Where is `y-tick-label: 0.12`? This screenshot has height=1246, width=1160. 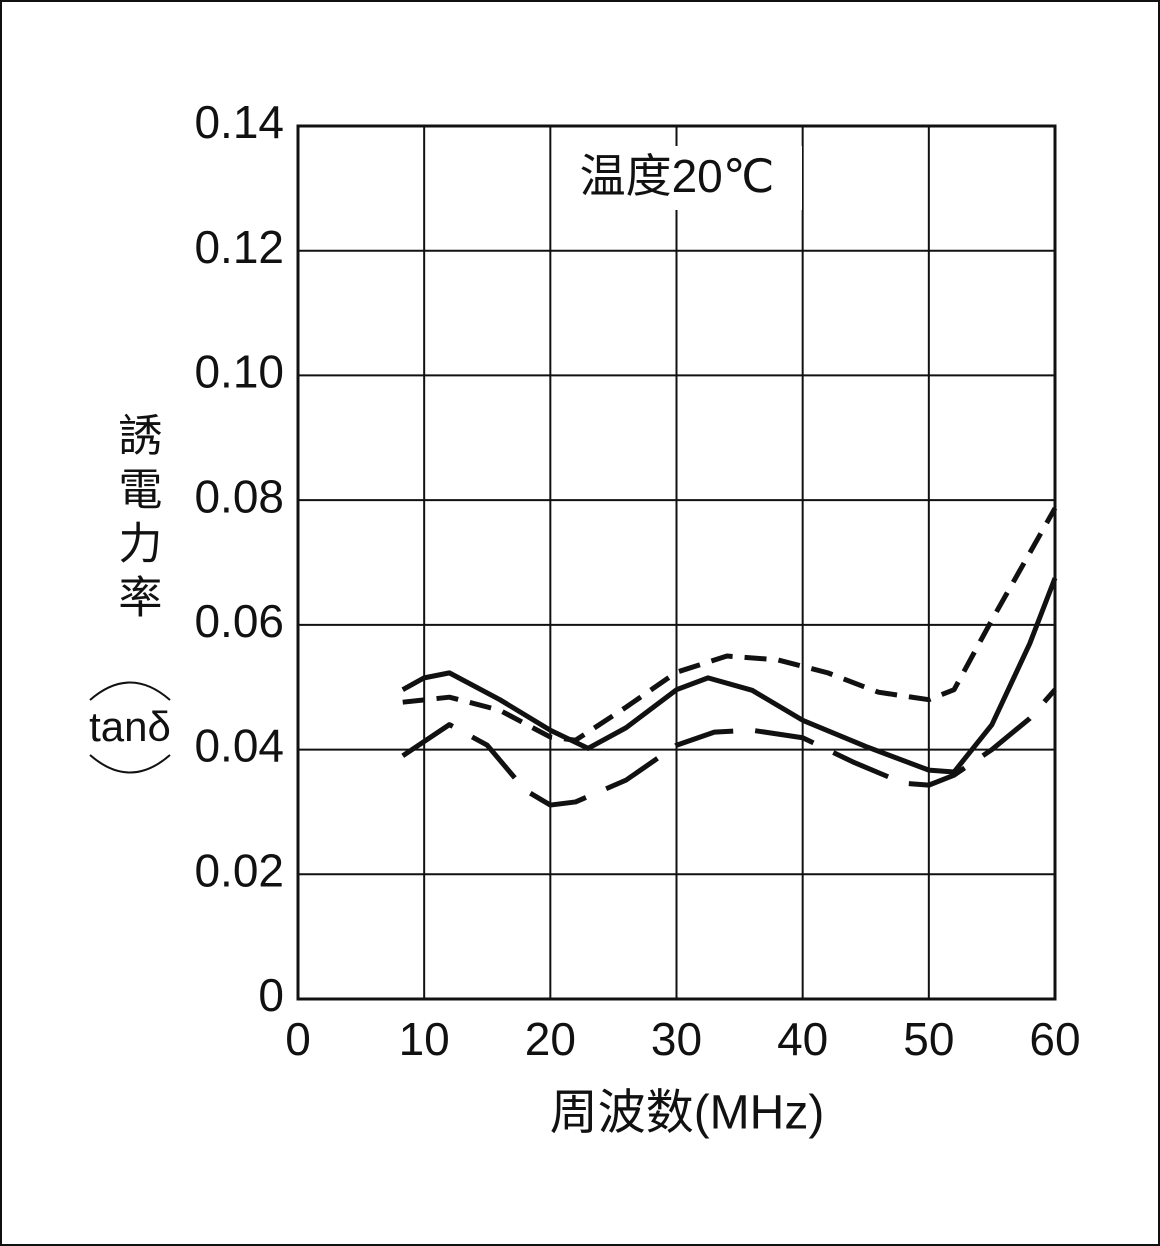 y-tick-label: 0.12 is located at coordinates (239, 247).